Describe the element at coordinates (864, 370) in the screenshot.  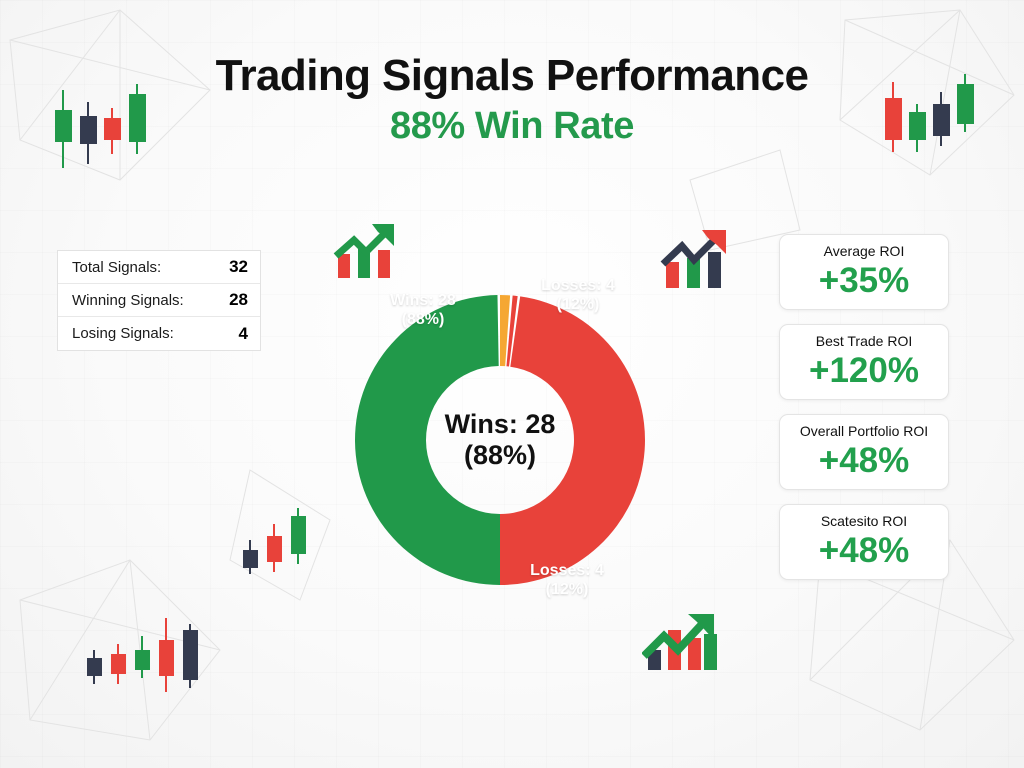
I see `roi-card-value: +120%` at that location.